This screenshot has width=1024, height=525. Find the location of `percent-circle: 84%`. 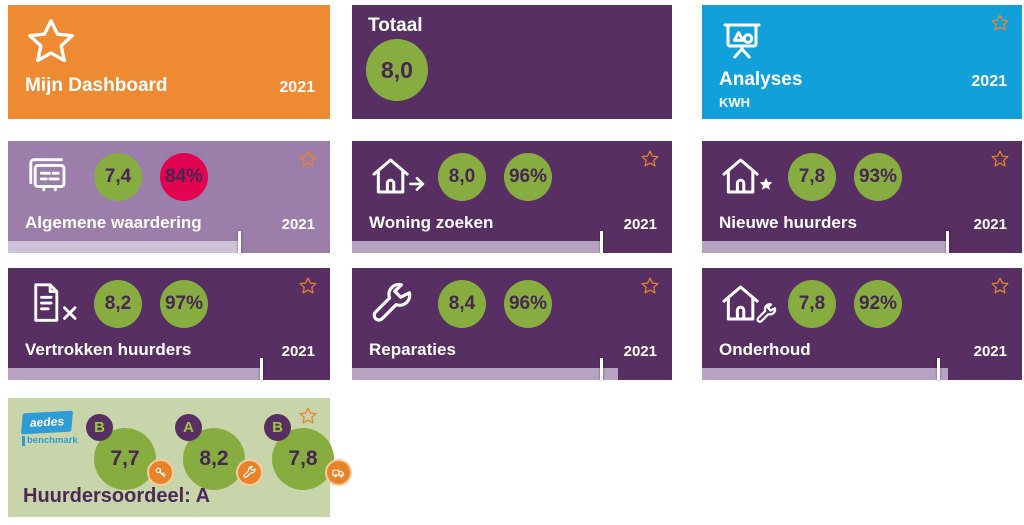

percent-circle: 84% is located at coordinates (184, 177).